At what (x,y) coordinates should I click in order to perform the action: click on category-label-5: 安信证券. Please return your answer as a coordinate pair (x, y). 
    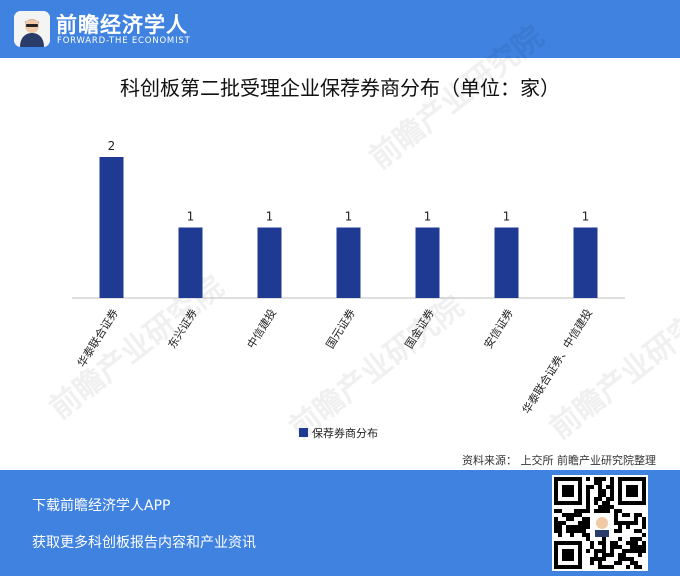
    Looking at the image, I should click on (498, 328).